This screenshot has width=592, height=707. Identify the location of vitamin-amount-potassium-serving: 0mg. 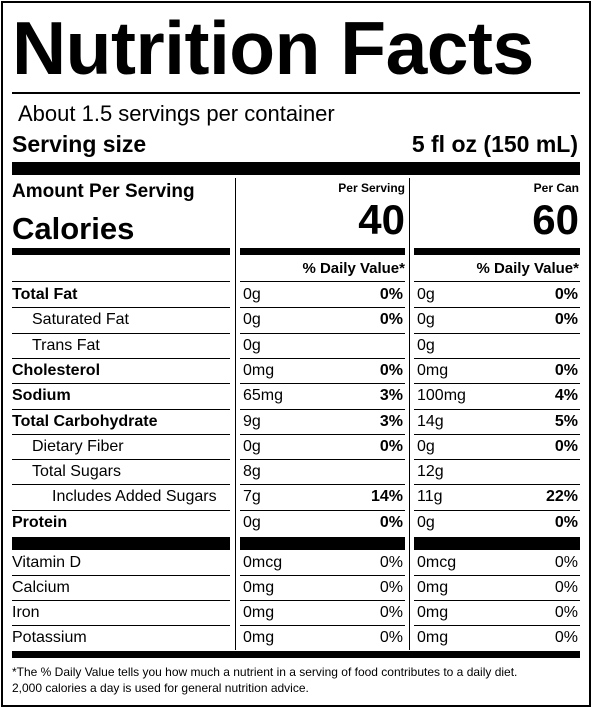
(259, 637).